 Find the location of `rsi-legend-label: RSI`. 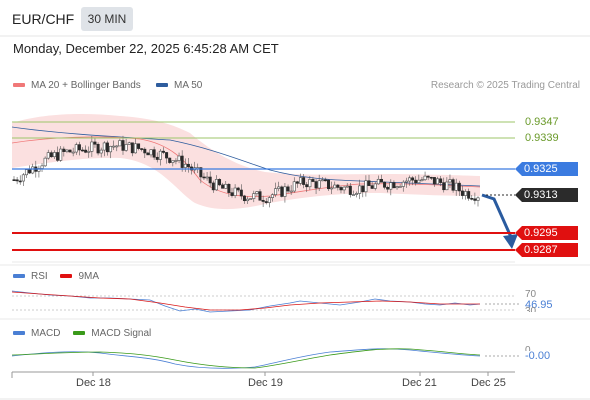

rsi-legend-label: RSI is located at coordinates (39, 276).